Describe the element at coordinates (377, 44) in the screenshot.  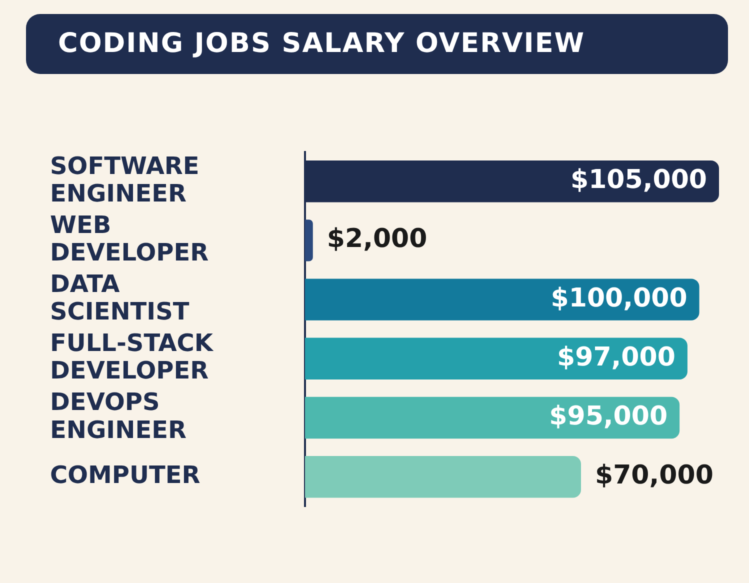
I see `chart-title: CODING JOBS SALARY OVERVIEW` at that location.